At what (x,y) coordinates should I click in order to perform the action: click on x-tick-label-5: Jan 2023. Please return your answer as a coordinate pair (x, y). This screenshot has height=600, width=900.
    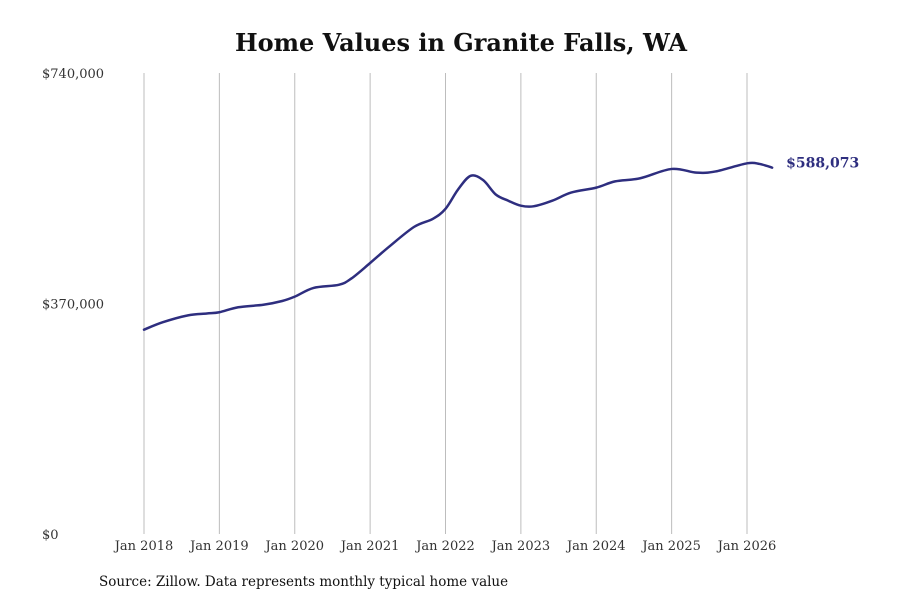
    Looking at the image, I should click on (520, 546).